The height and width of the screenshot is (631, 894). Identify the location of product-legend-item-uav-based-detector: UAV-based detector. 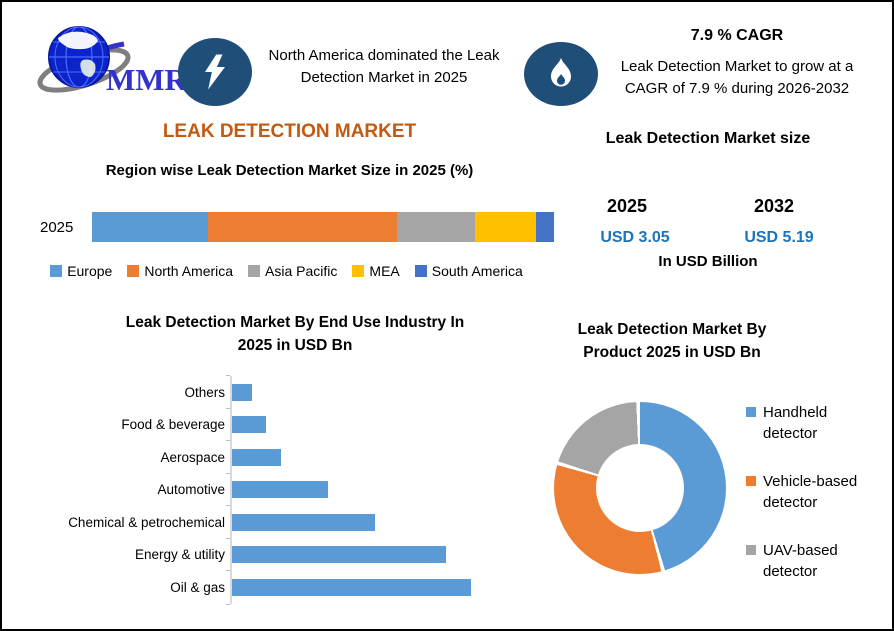
(809, 561).